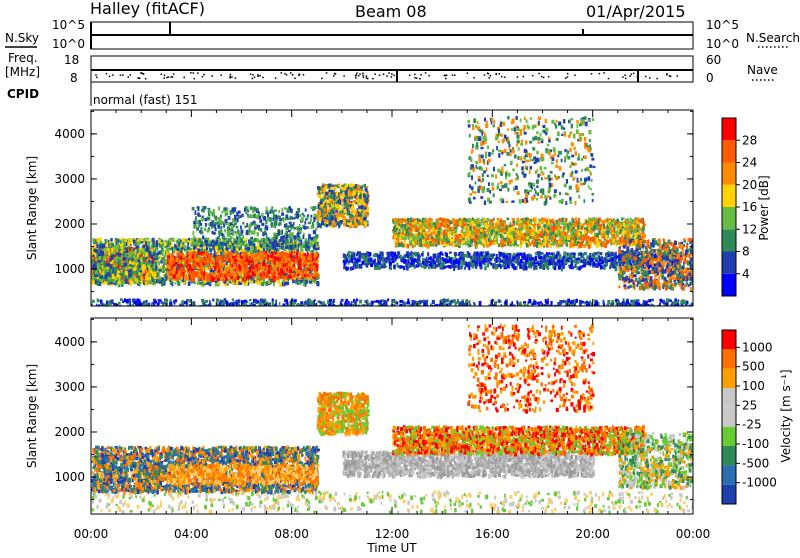  What do you see at coordinates (22, 38) in the screenshot?
I see `nsky-label: N.Sky` at bounding box center [22, 38].